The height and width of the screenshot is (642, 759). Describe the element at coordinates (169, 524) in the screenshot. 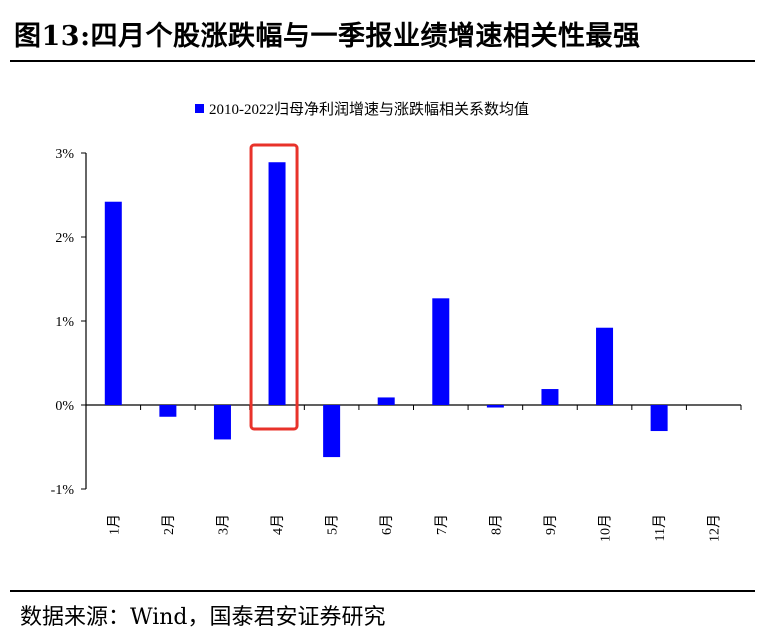

I see `x-tick-label: 2月` at that location.